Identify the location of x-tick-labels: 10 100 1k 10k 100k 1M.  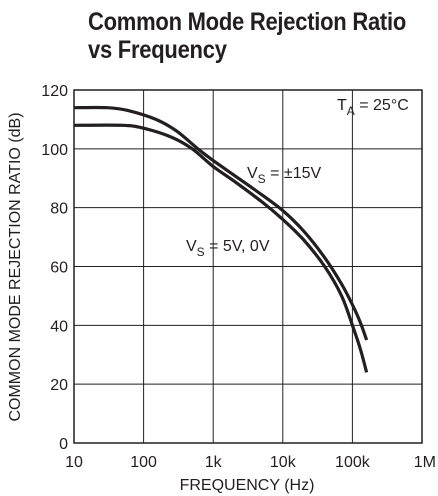
(250, 462).